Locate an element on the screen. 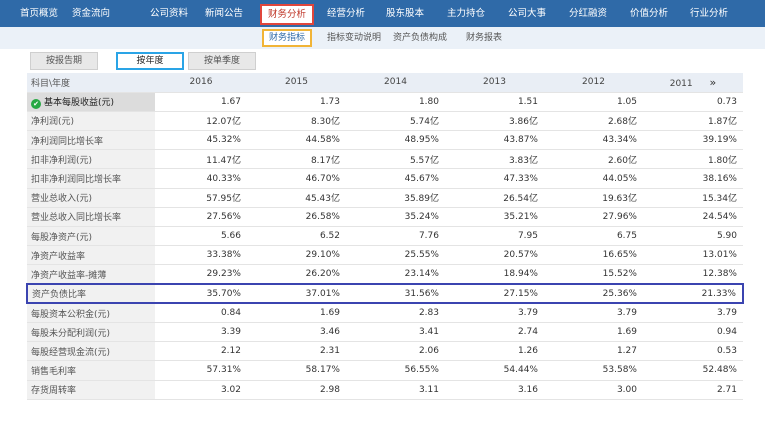 Image resolution: width=765 pixels, height=437 pixels. value-cell: 20.57% is located at coordinates (494, 255).